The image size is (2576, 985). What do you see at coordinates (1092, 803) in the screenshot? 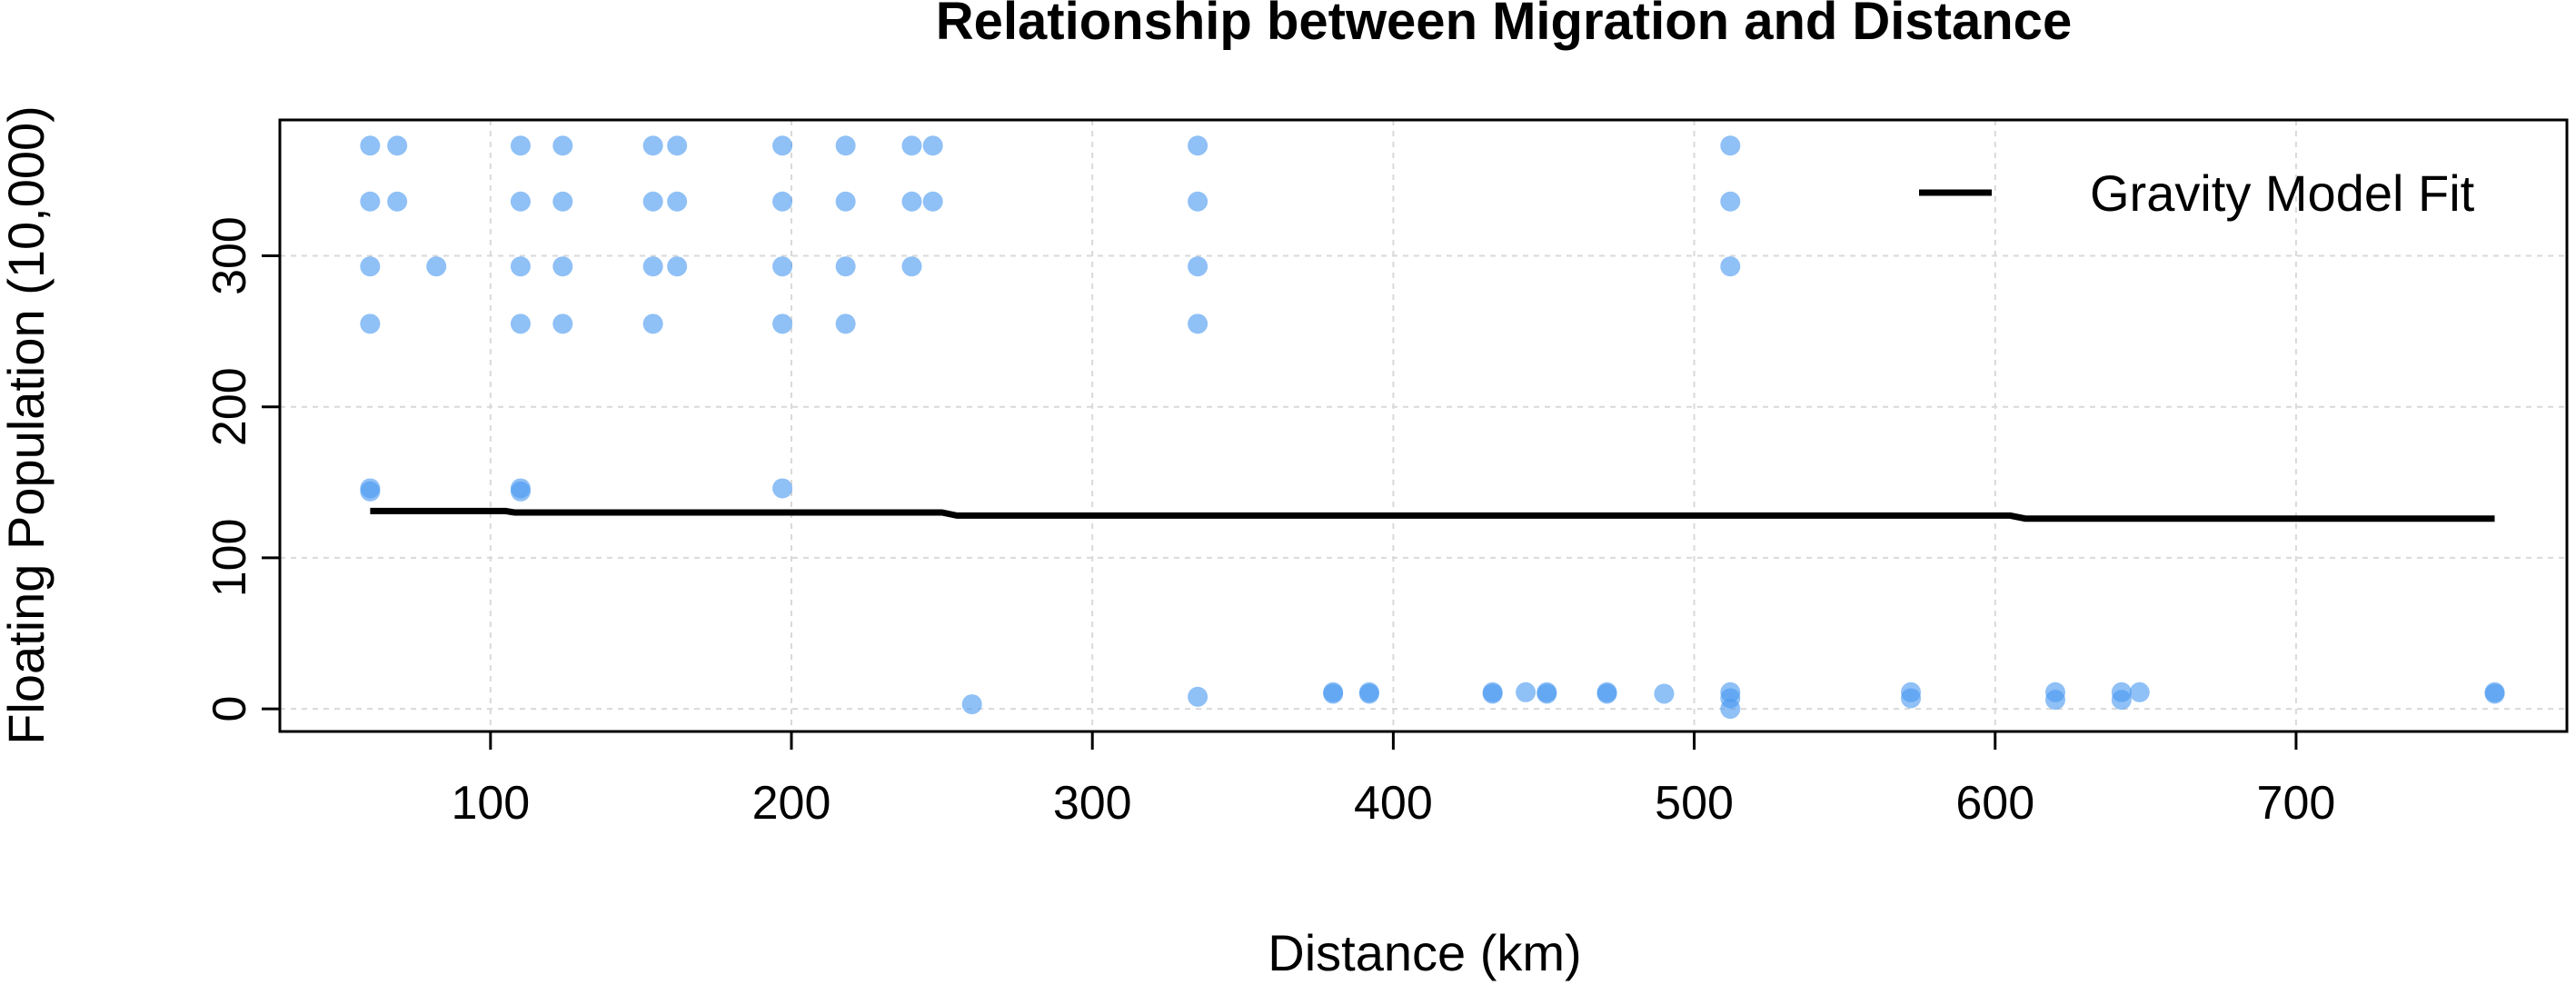
I see `x-tick-label: 300` at bounding box center [1092, 803].